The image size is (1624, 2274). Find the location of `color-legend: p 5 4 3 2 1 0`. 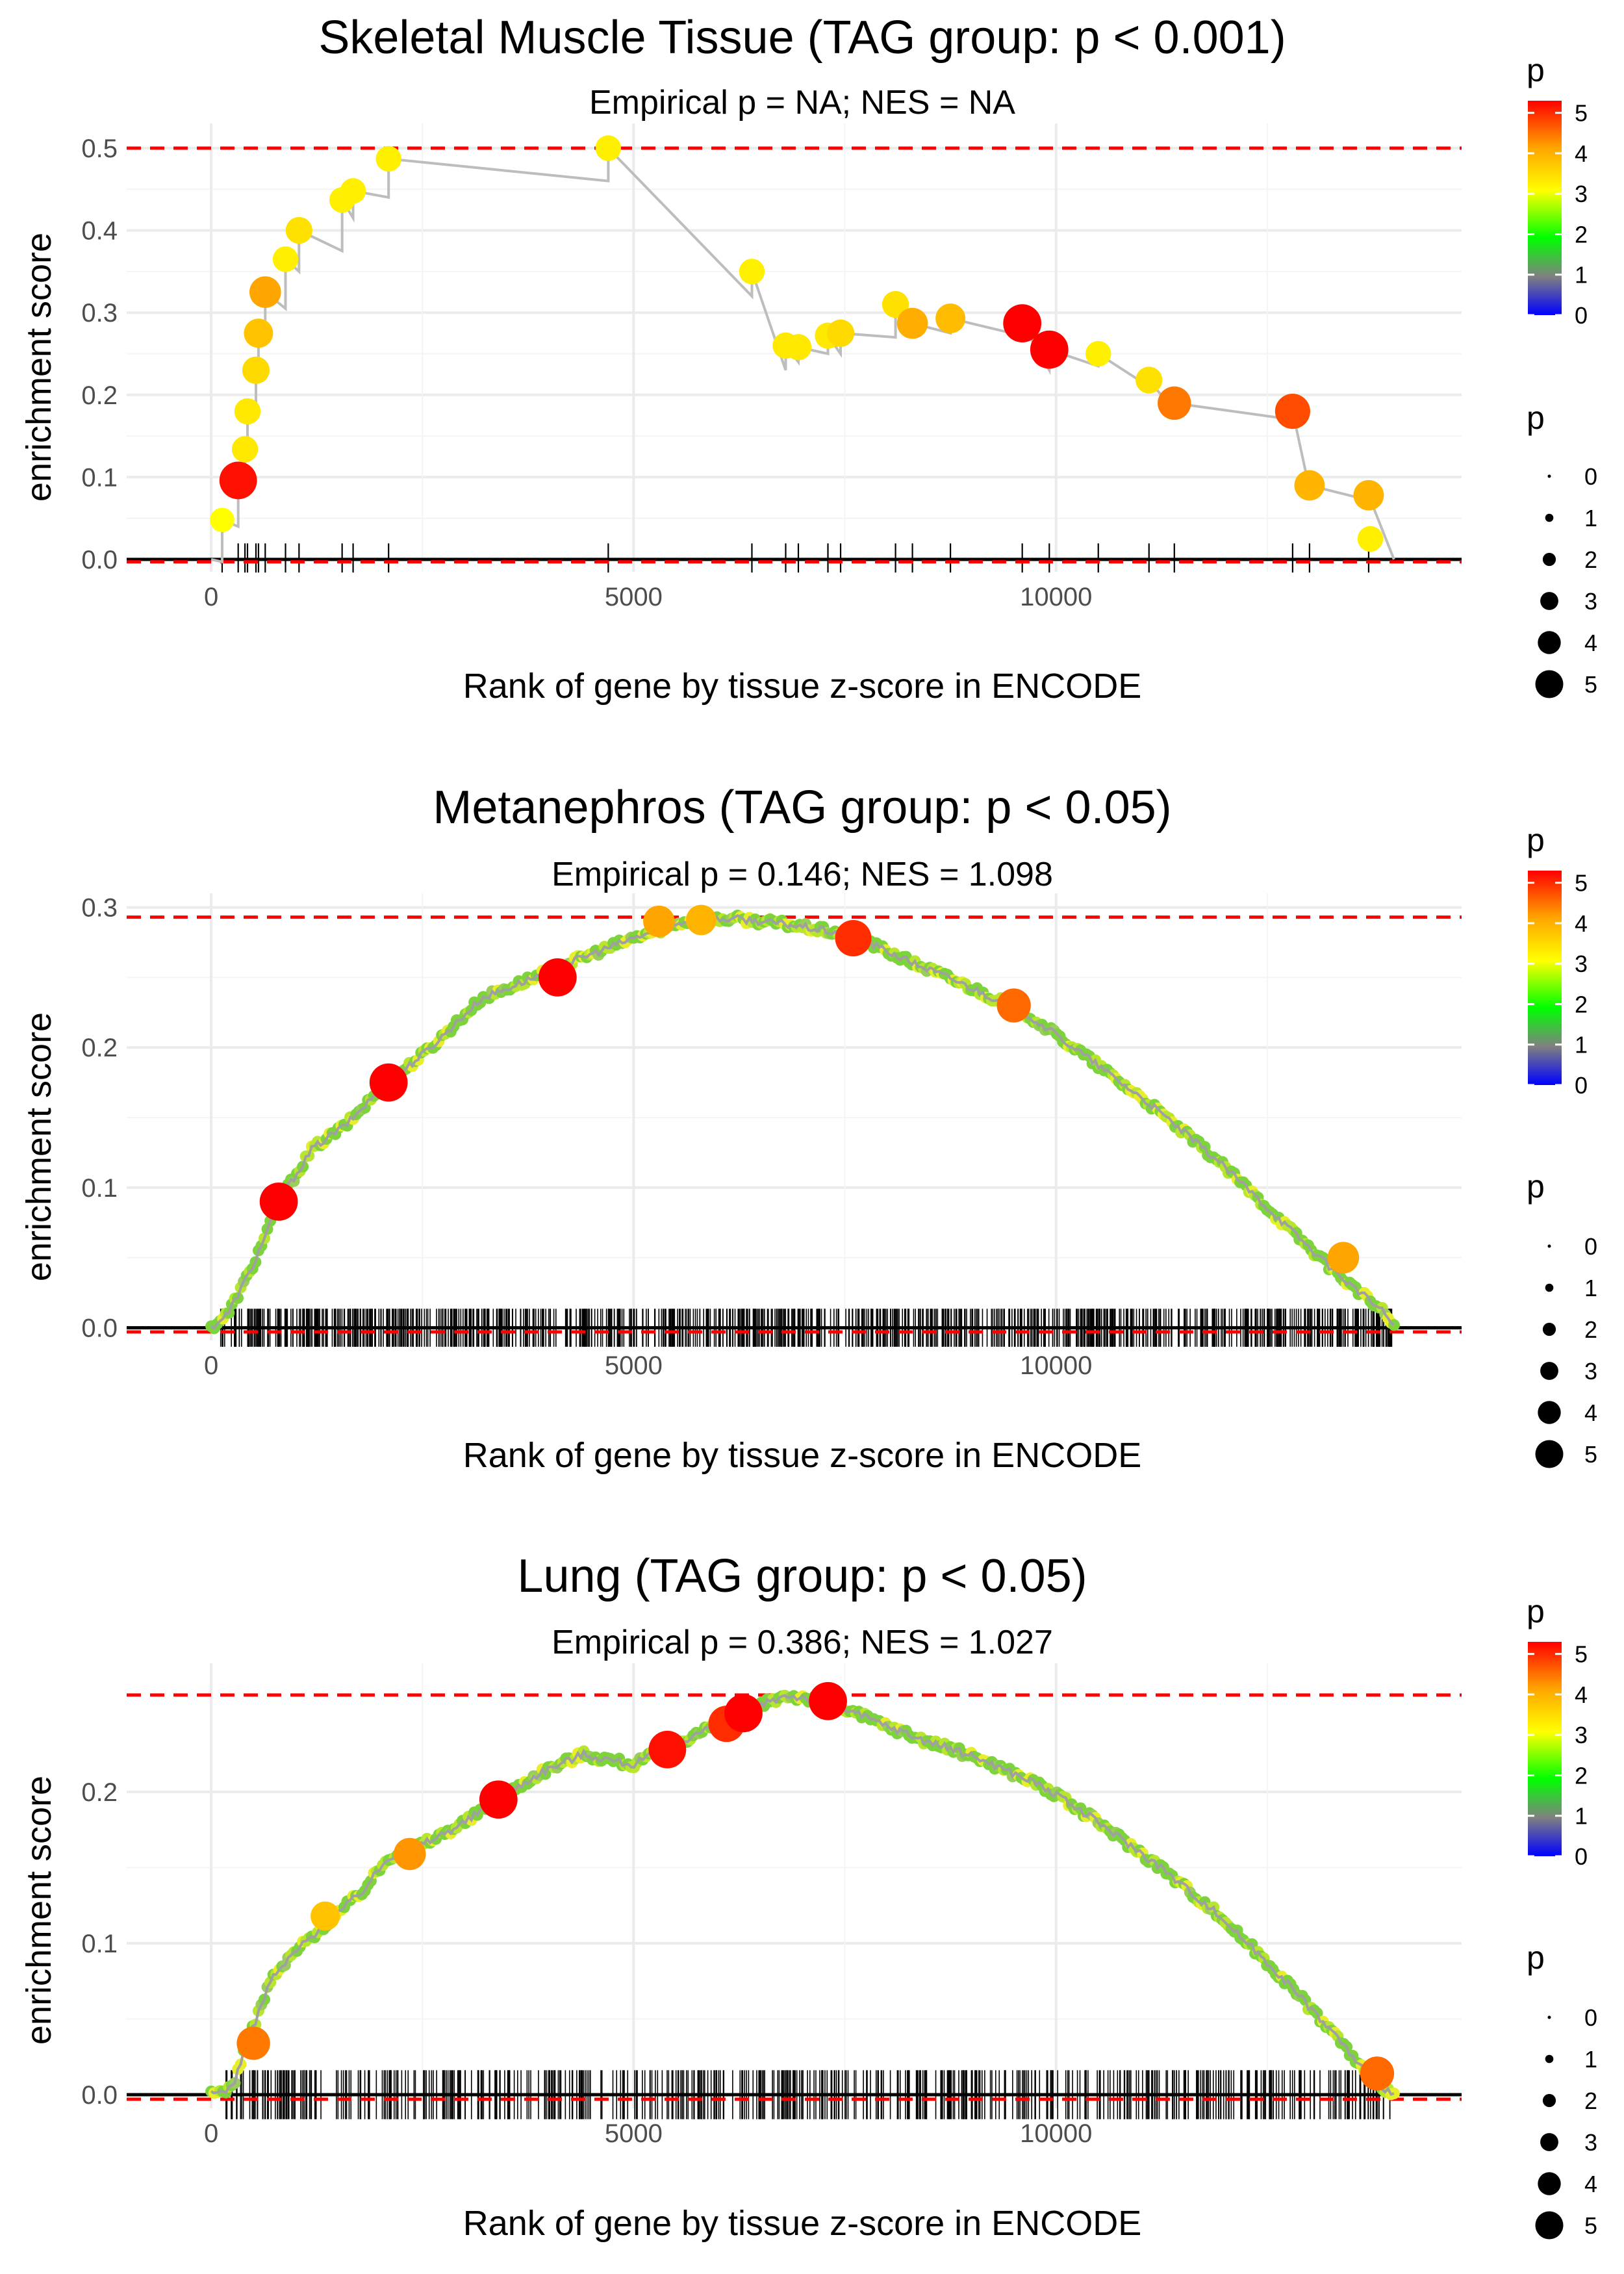

color-legend: p 5 4 3 2 1 0 is located at coordinates (1557, 1731).